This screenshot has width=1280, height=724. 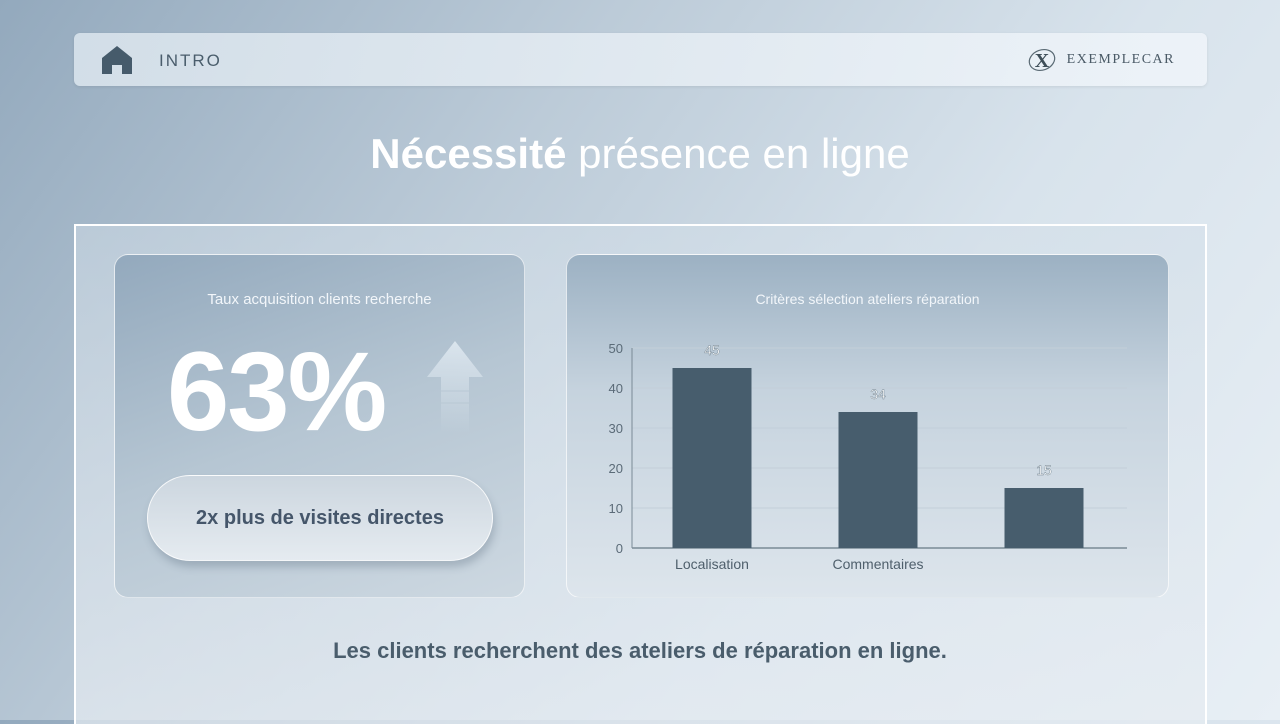 I want to click on home-icon, so click(x=117, y=60).